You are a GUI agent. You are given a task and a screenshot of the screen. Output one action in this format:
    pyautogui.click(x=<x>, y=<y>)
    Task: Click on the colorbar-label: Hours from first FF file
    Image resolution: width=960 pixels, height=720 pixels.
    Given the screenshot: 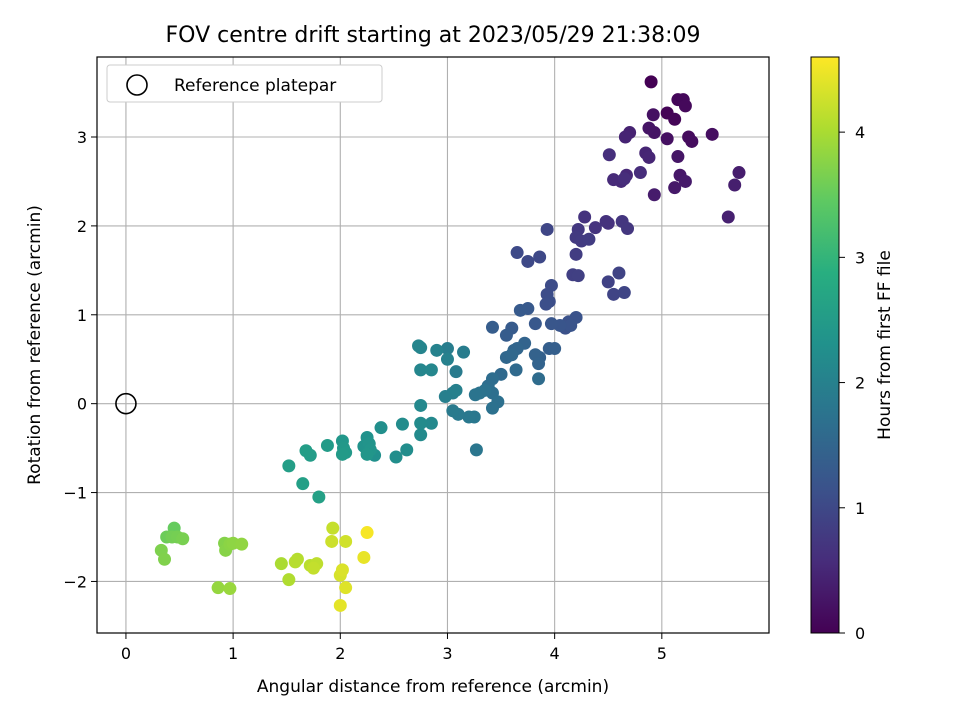 What is the action you would take?
    pyautogui.click(x=885, y=345)
    